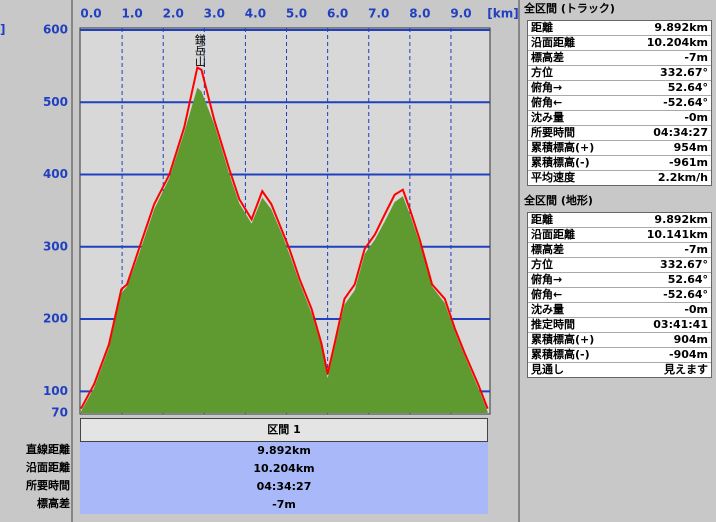  What do you see at coordinates (619, 133) in the screenshot?
I see `table-row: 所要時間 04:34:27` at bounding box center [619, 133].